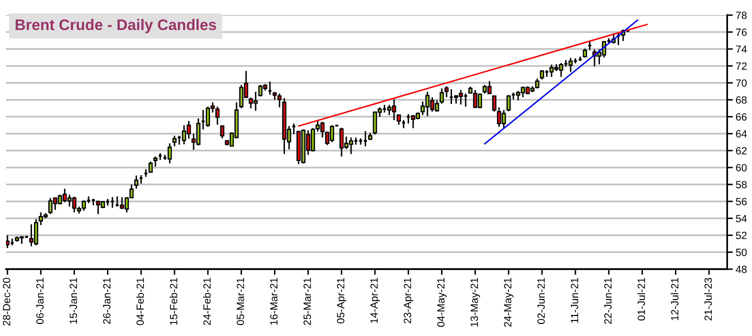 This screenshot has width=752, height=336. I want to click on y-tick-label: 66, so click(741, 117).